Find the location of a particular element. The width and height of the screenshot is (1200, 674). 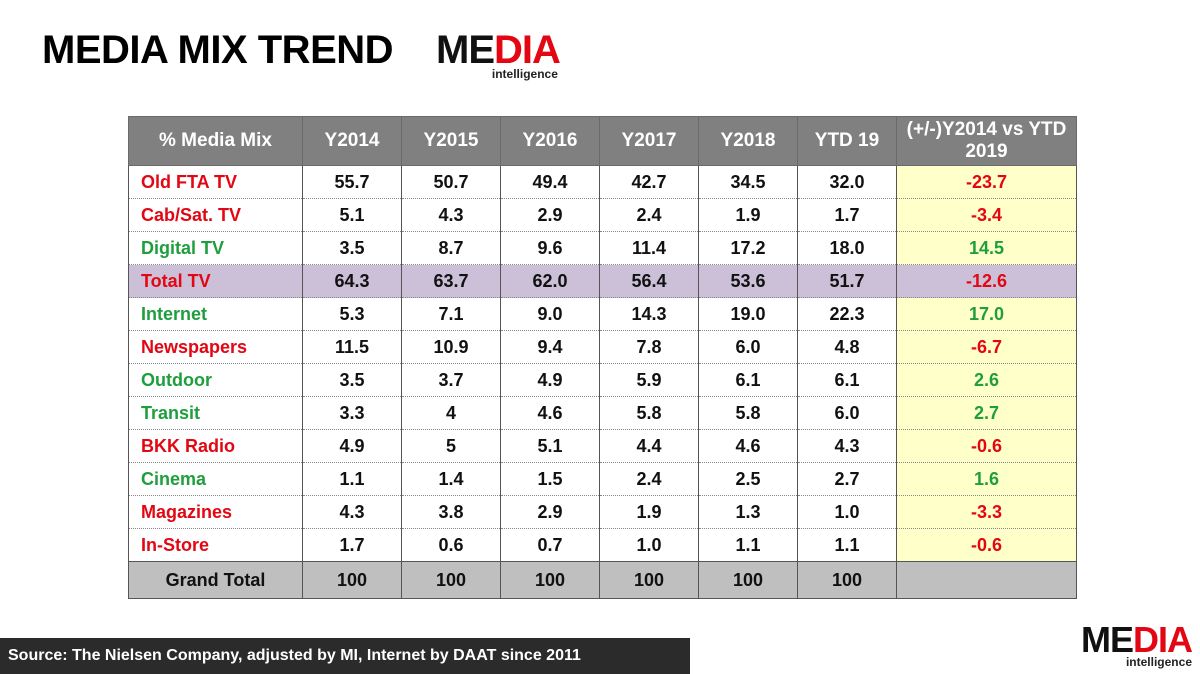

value-cell: 32.0 is located at coordinates (847, 182).